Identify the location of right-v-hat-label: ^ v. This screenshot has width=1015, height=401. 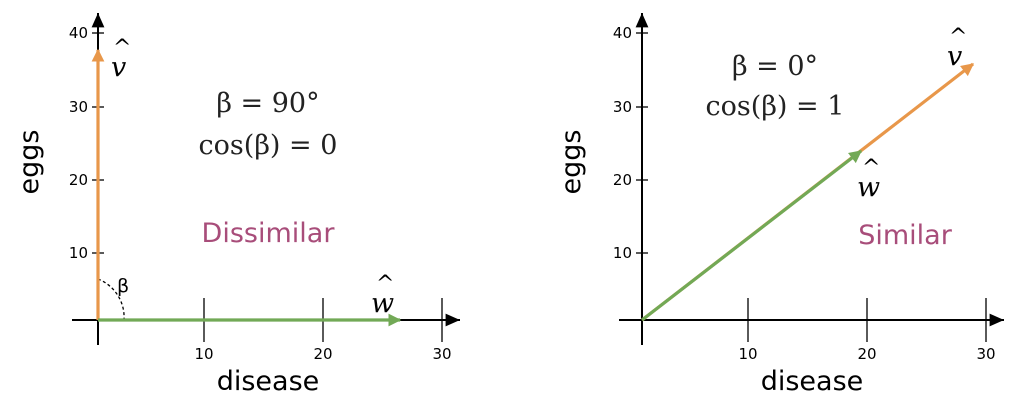
(957, 48).